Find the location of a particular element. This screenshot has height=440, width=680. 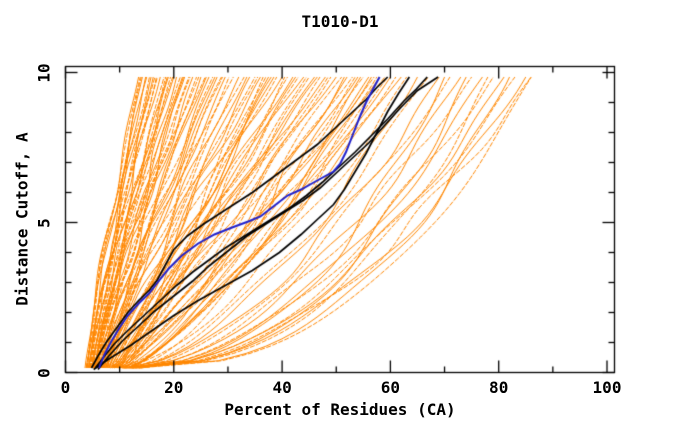

y-tick-label: 0 is located at coordinates (44, 372).